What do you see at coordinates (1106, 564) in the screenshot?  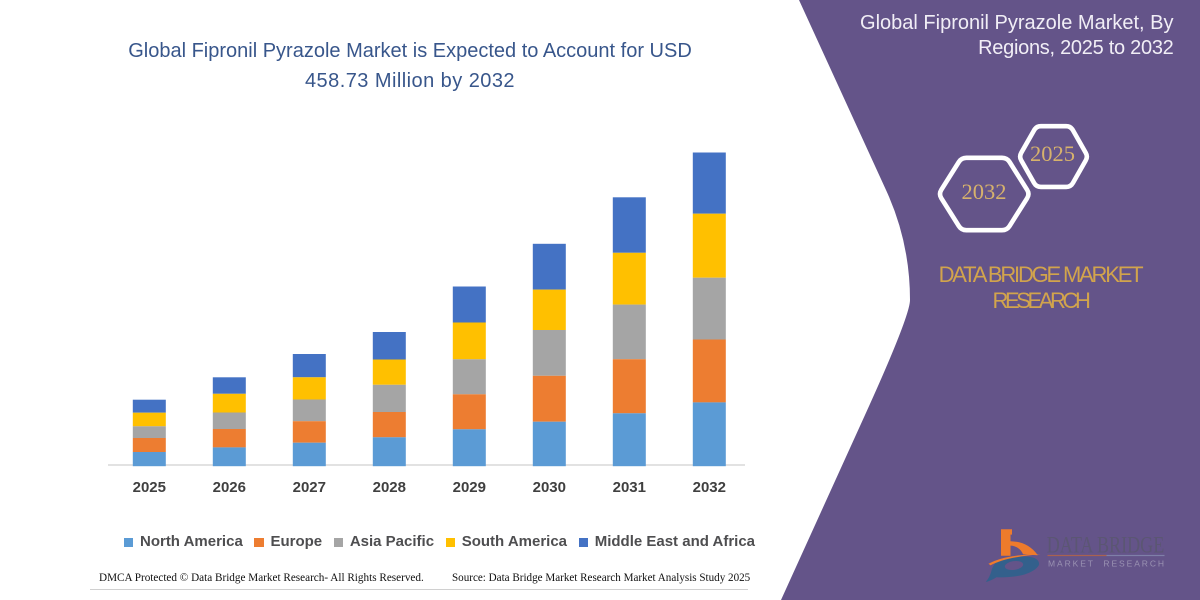 I see `svg-text: MARKET RESEARCH` at bounding box center [1106, 564].